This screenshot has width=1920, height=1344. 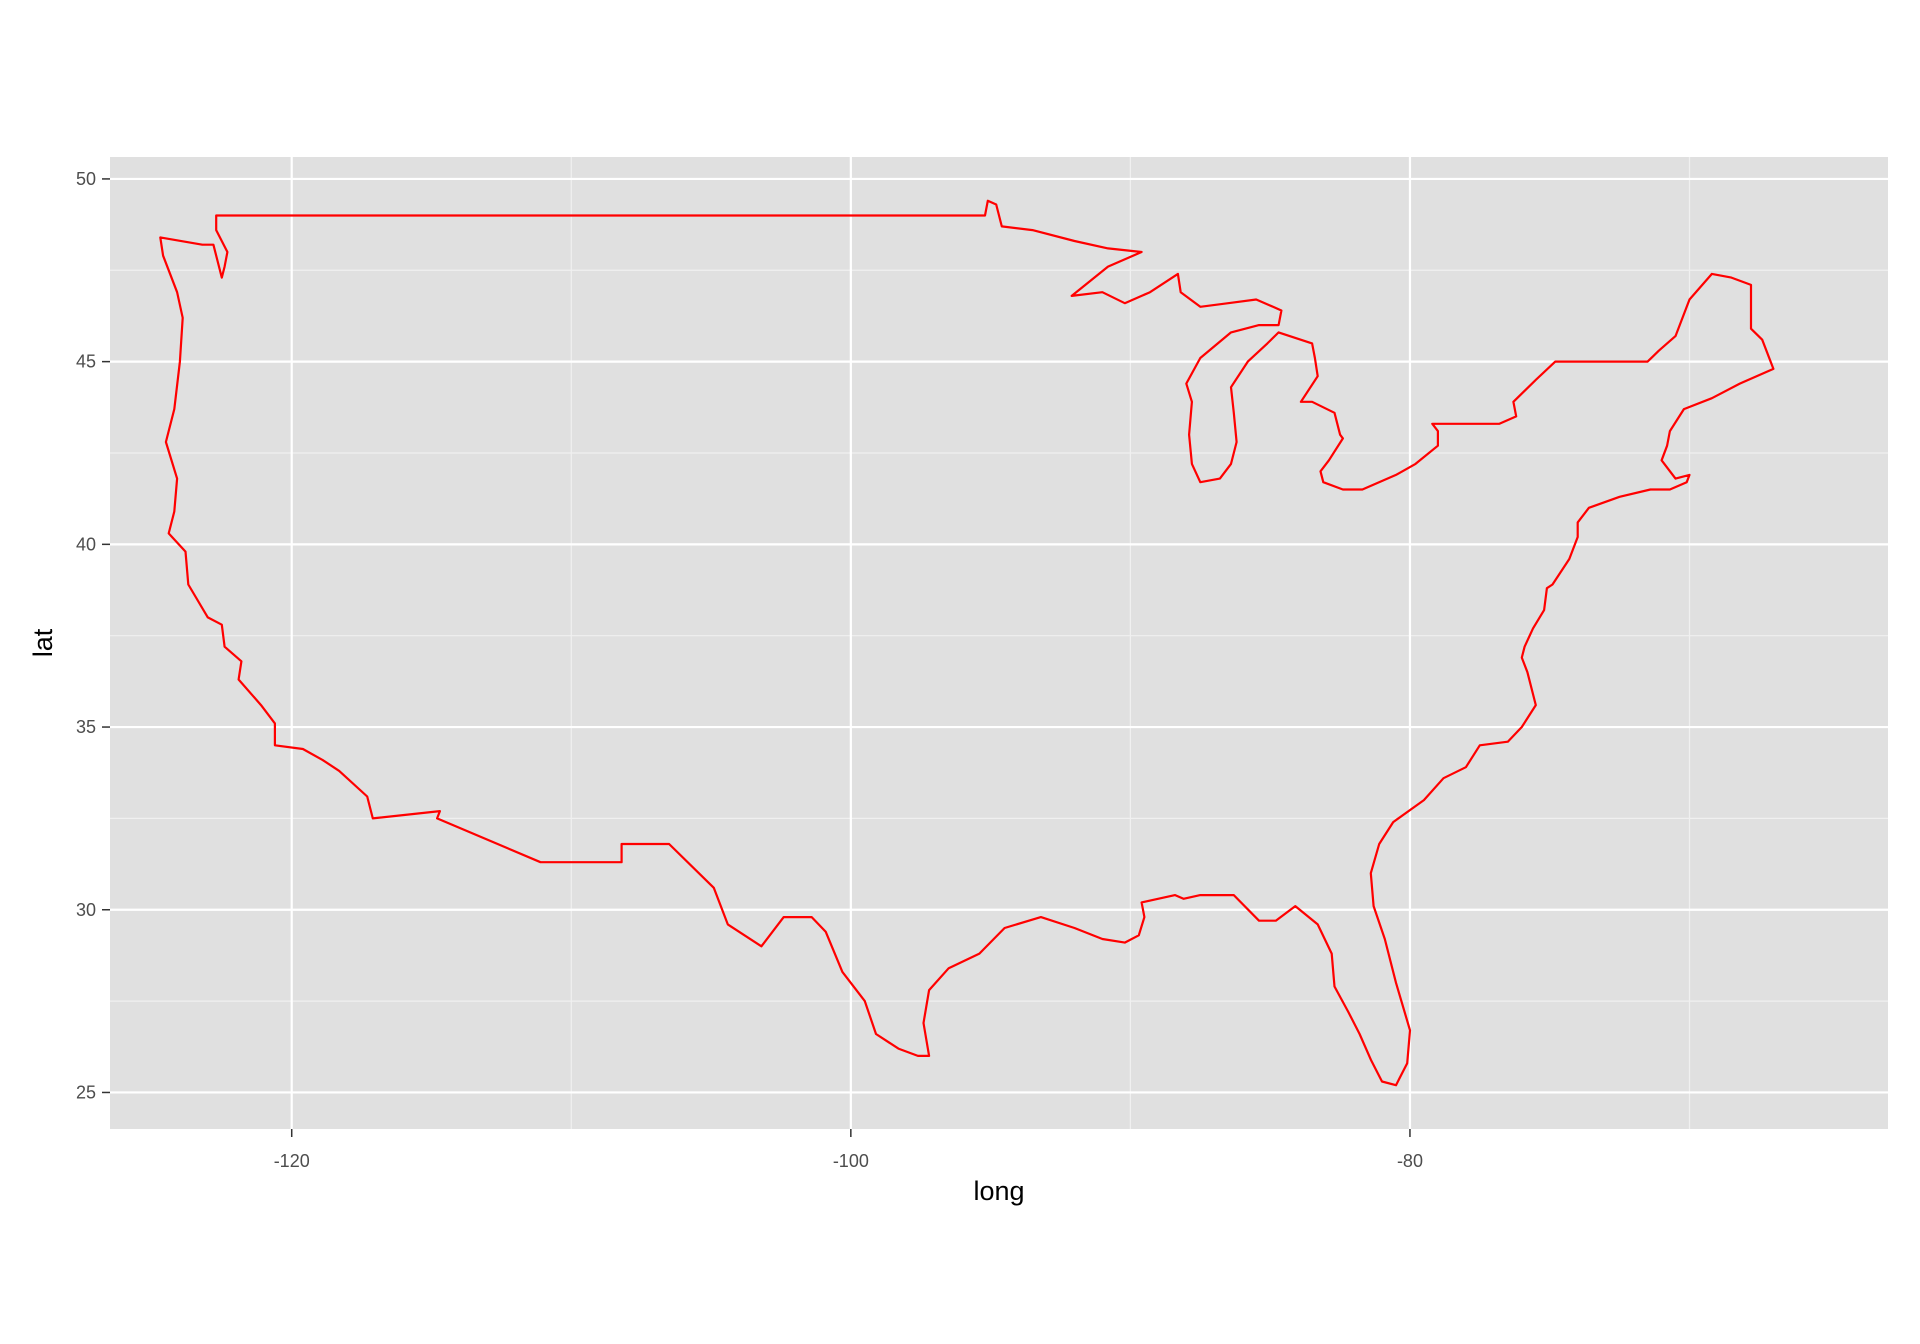 What do you see at coordinates (851, 1161) in the screenshot?
I see `x-tick-label: -100` at bounding box center [851, 1161].